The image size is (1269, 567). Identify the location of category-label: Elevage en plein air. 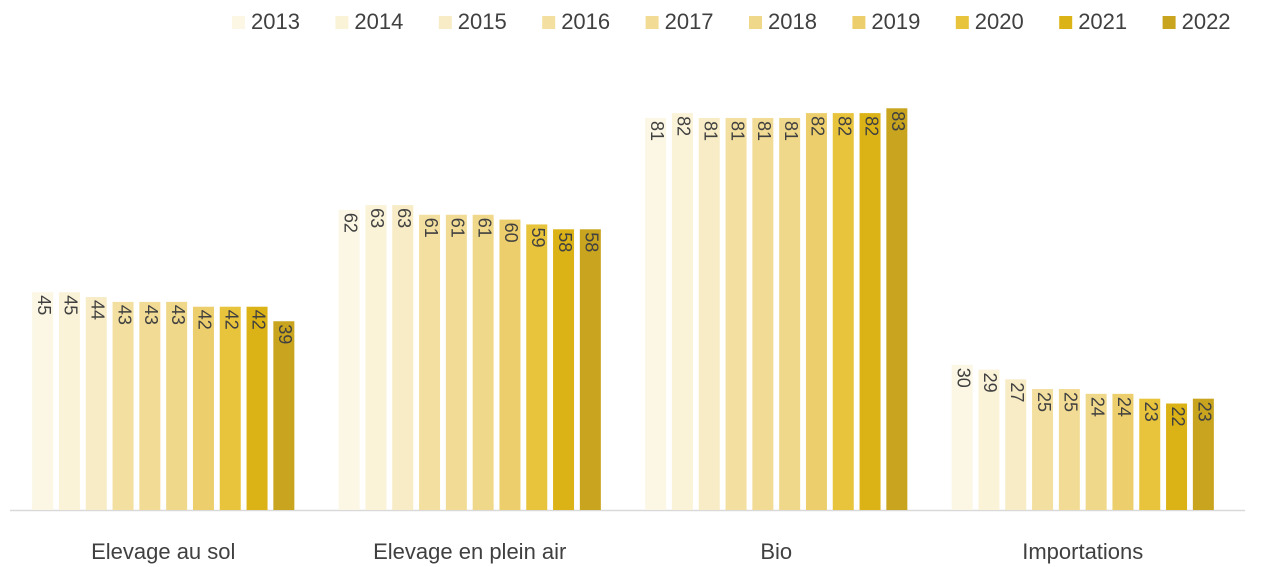
(469, 551).